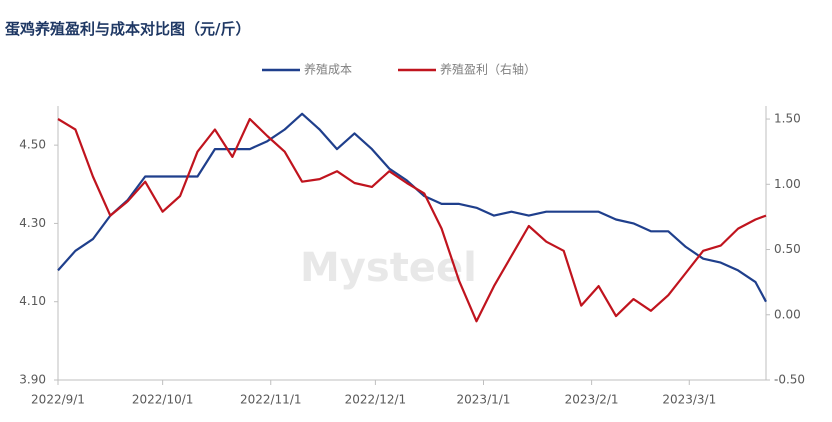 The width and height of the screenshot is (832, 422). What do you see at coordinates (488, 69) in the screenshot?
I see `legend-label: 养殖盈利（右轴）` at bounding box center [488, 69].